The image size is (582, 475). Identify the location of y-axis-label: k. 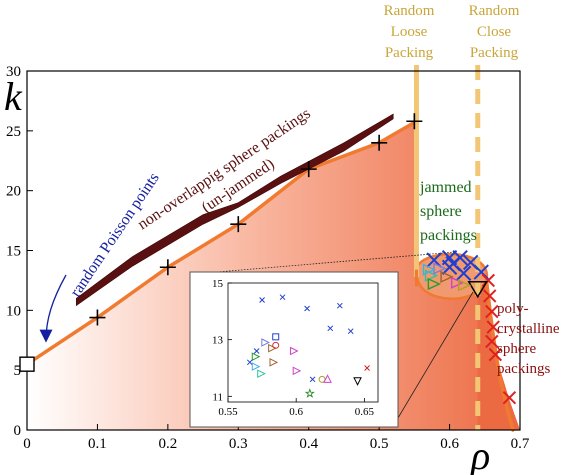
(13, 96).